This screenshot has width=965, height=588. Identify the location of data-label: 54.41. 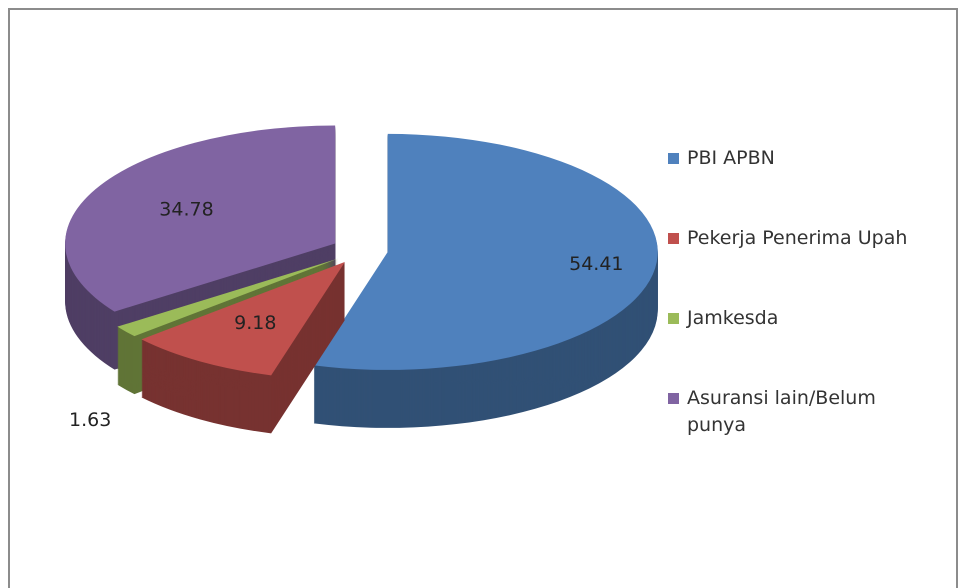
(596, 264).